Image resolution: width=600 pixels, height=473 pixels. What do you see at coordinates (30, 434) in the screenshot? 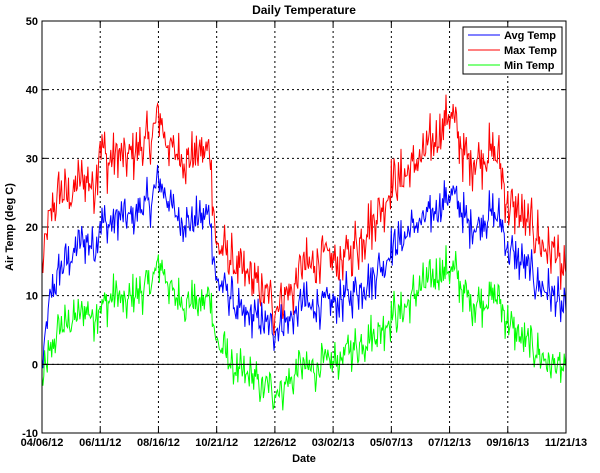
I see `y-tick-label: -10` at bounding box center [30, 434].